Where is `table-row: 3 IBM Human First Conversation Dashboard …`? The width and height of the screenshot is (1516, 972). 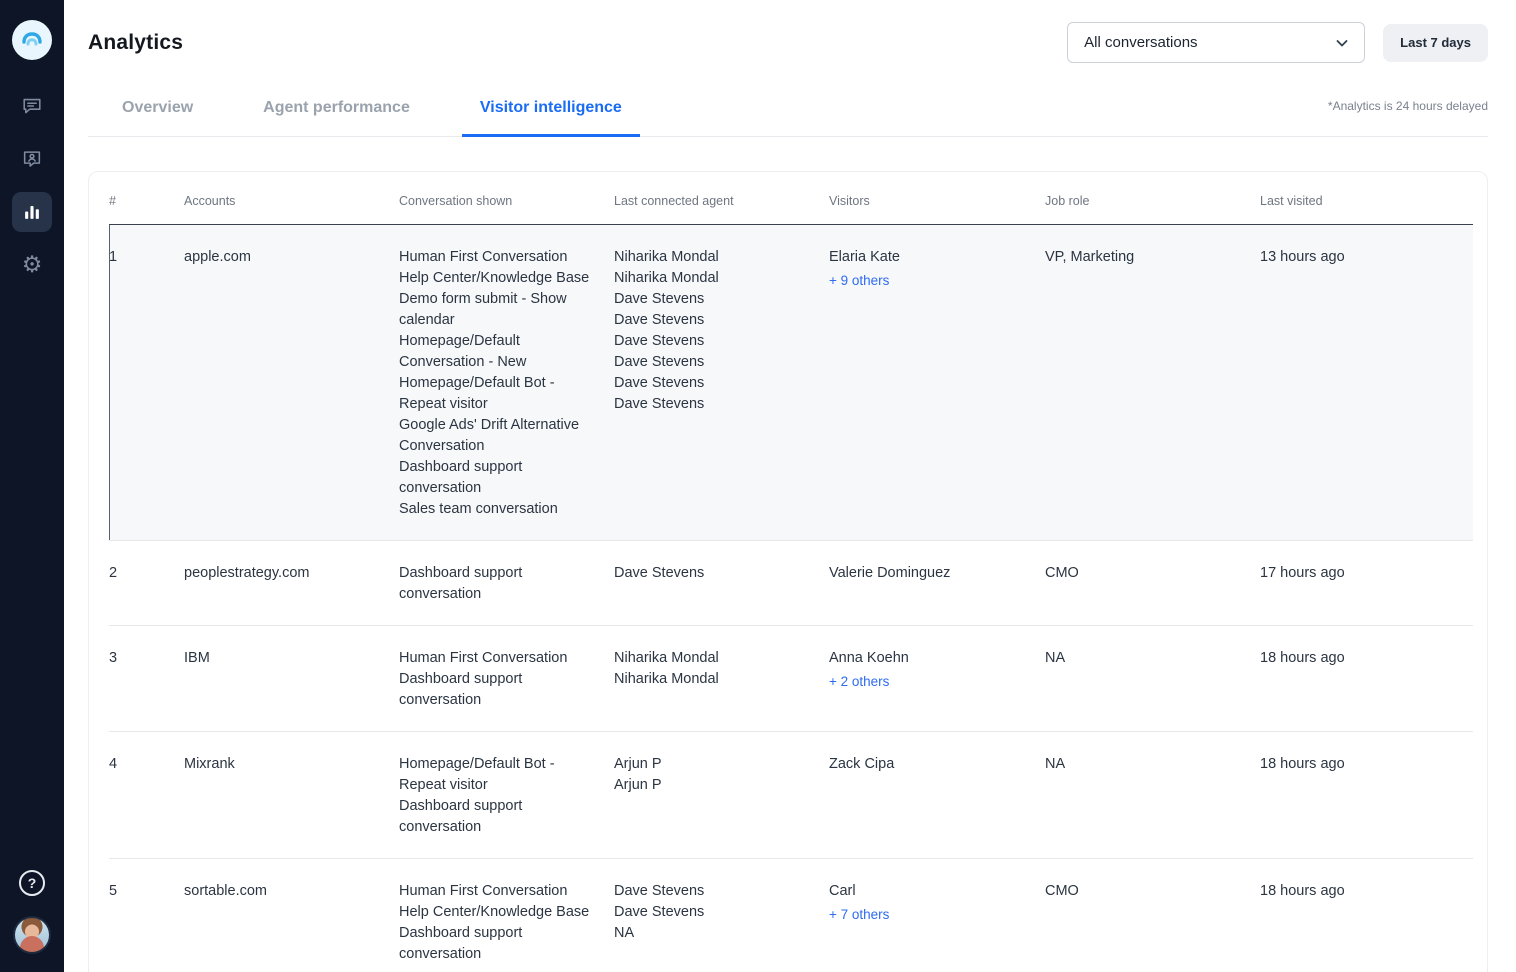 table-row: 3 IBM Human First Conversation Dashboard … is located at coordinates (791, 679).